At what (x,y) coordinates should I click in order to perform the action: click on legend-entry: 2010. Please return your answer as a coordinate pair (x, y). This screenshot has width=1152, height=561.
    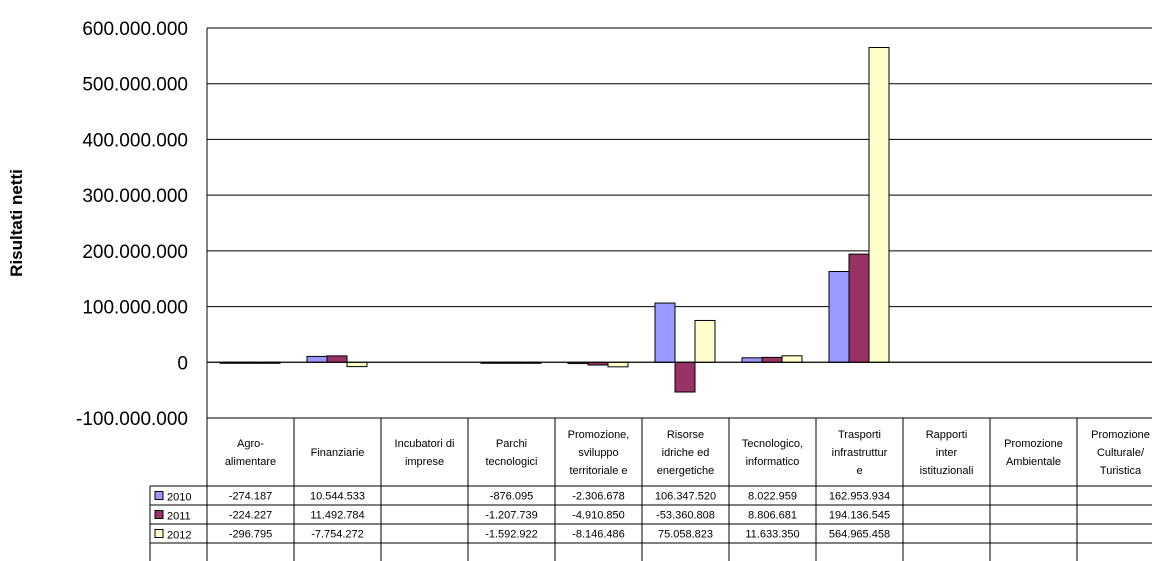
    Looking at the image, I should click on (179, 498).